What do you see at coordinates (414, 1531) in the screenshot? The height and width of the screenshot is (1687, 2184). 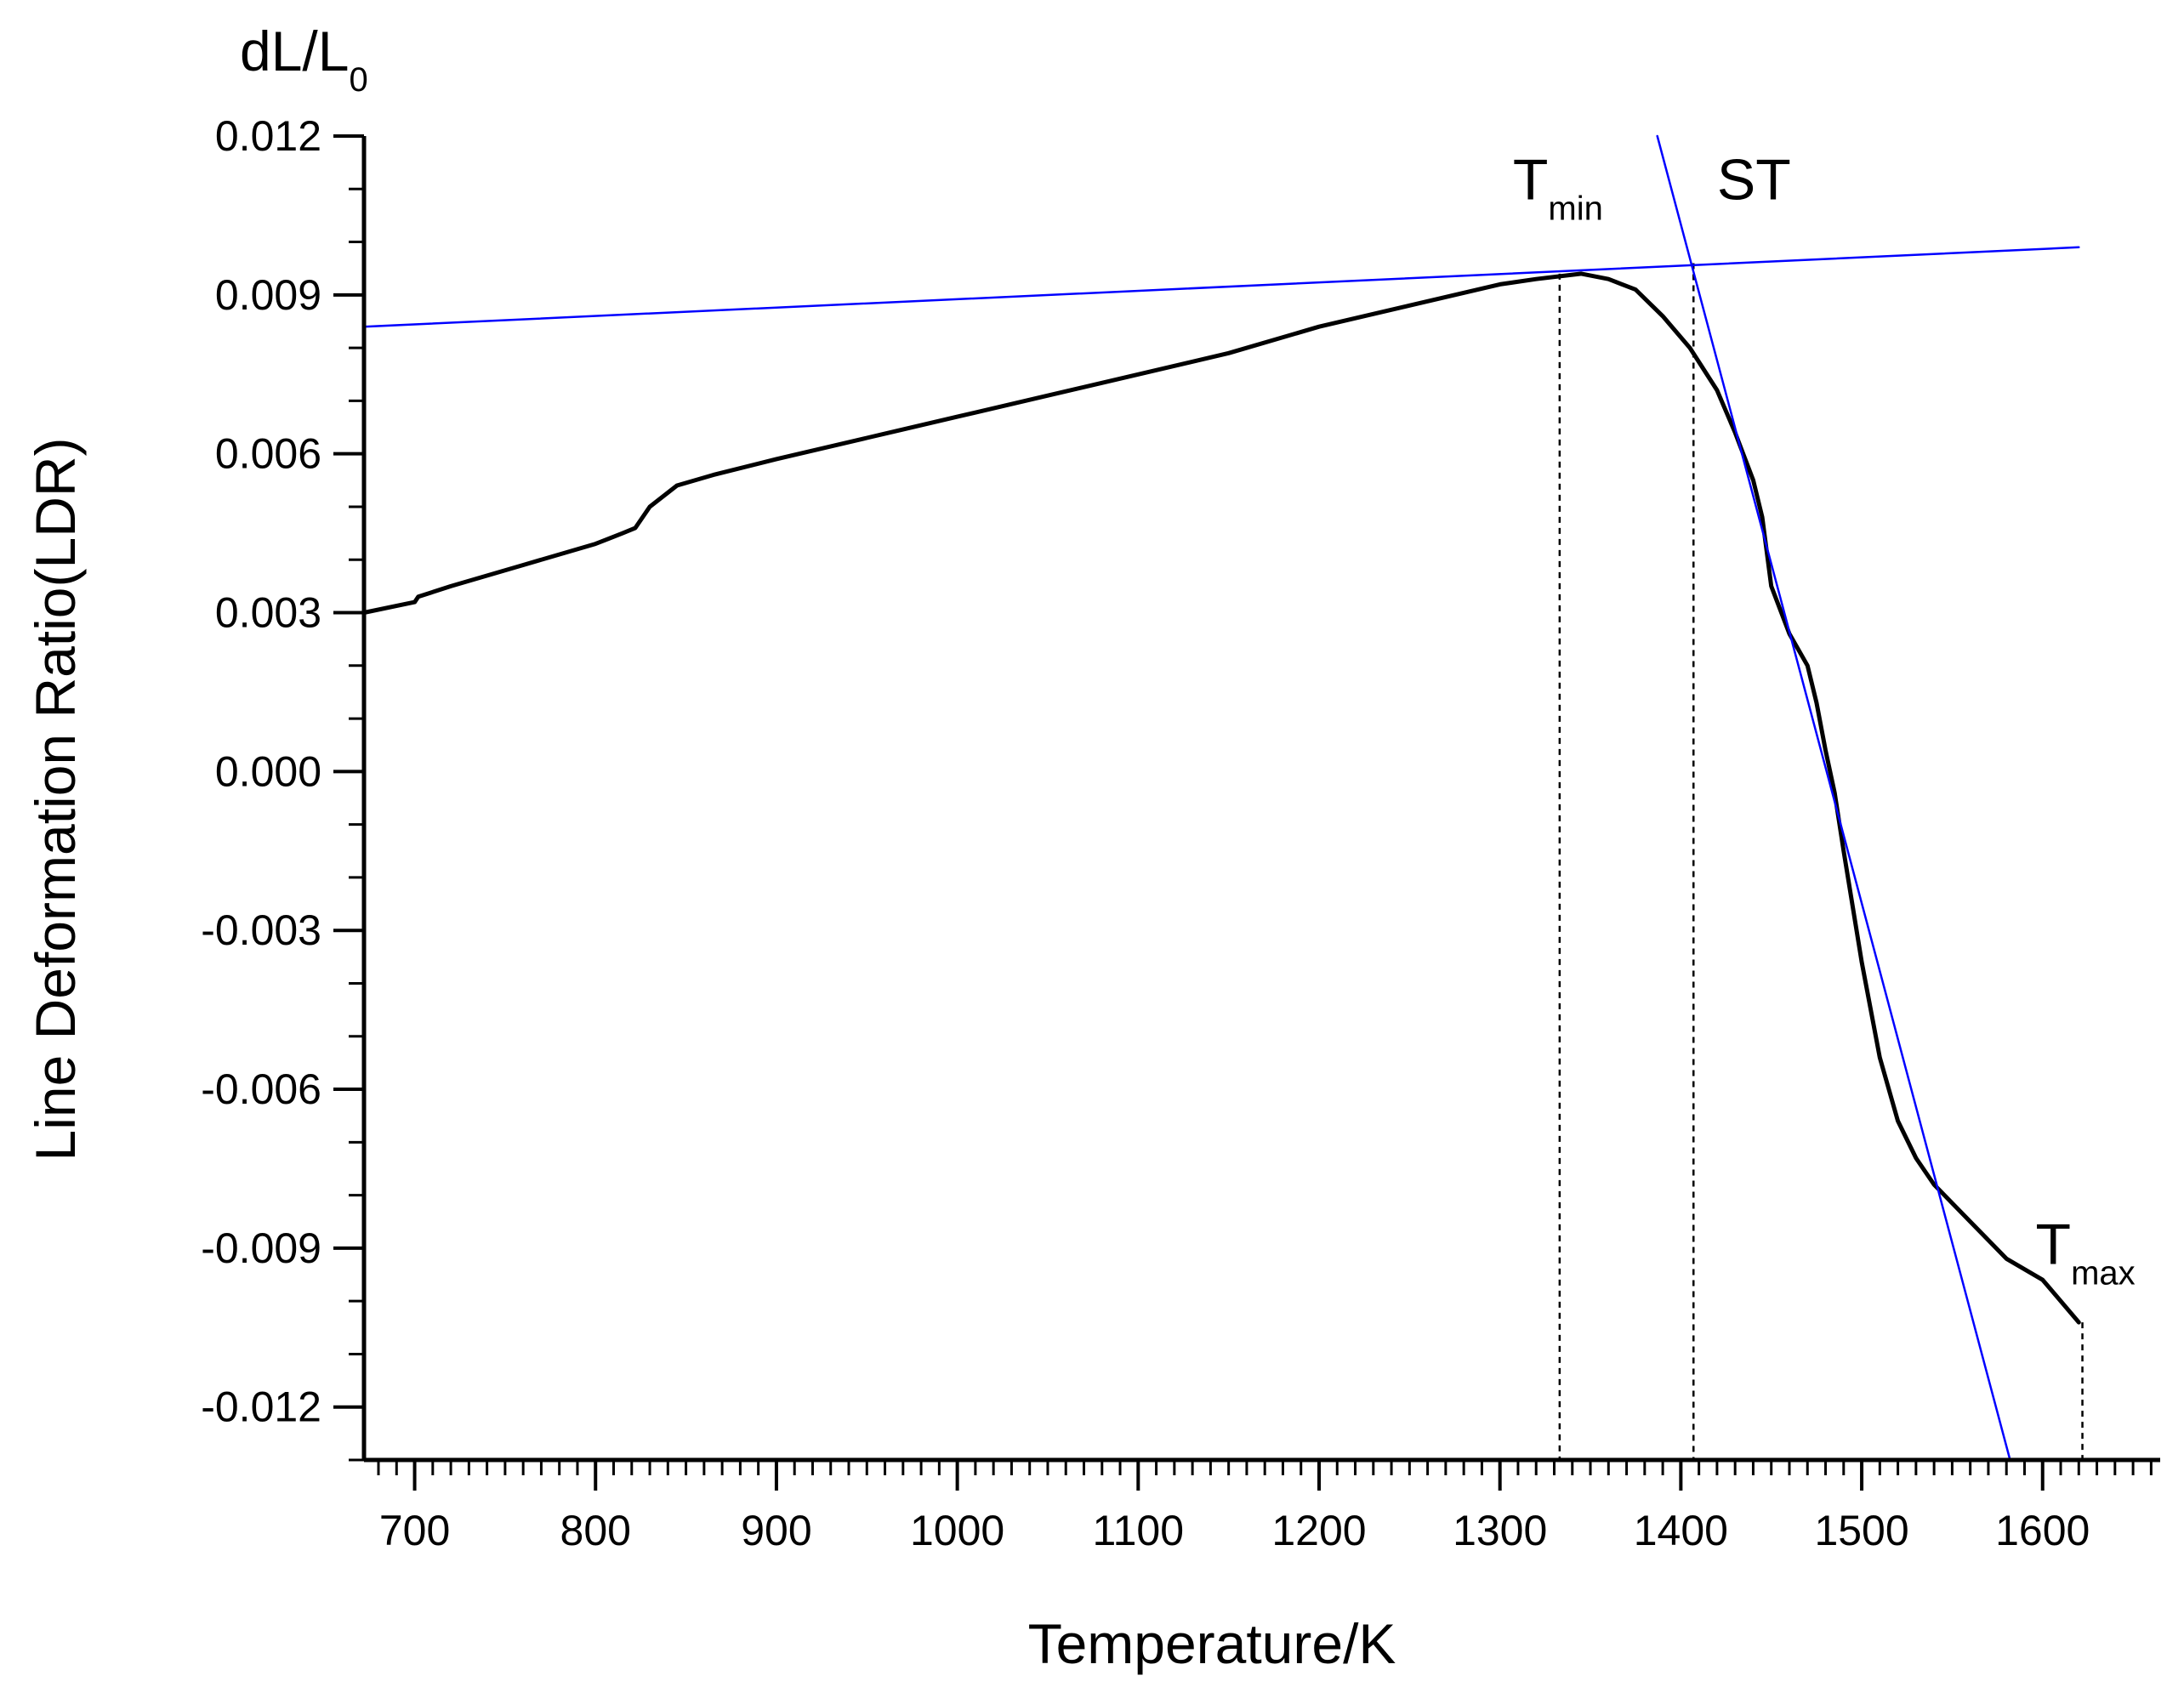 I see `x-tick-label: 700` at bounding box center [414, 1531].